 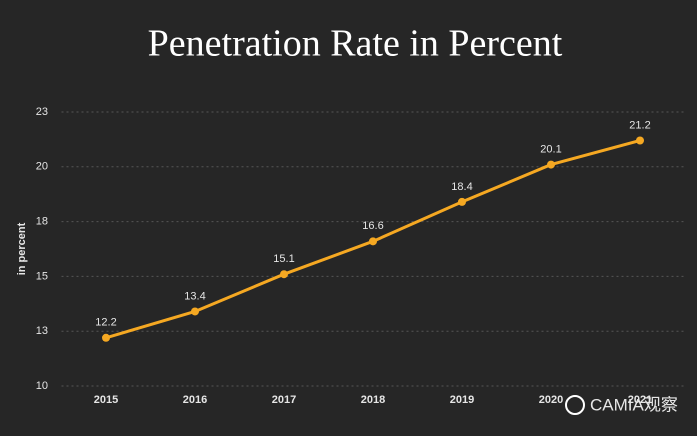 I want to click on chart-title: Penetration Rate in Percent, so click(x=355, y=44).